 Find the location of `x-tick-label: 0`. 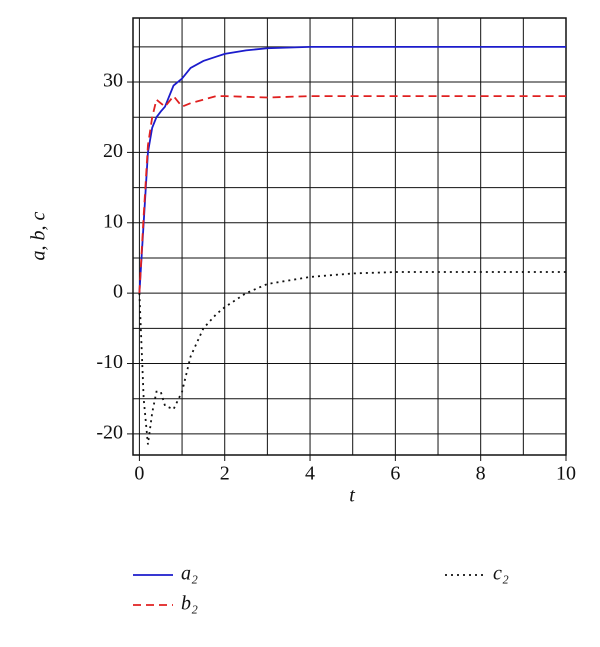

x-tick-label: 0 is located at coordinates (139, 474).